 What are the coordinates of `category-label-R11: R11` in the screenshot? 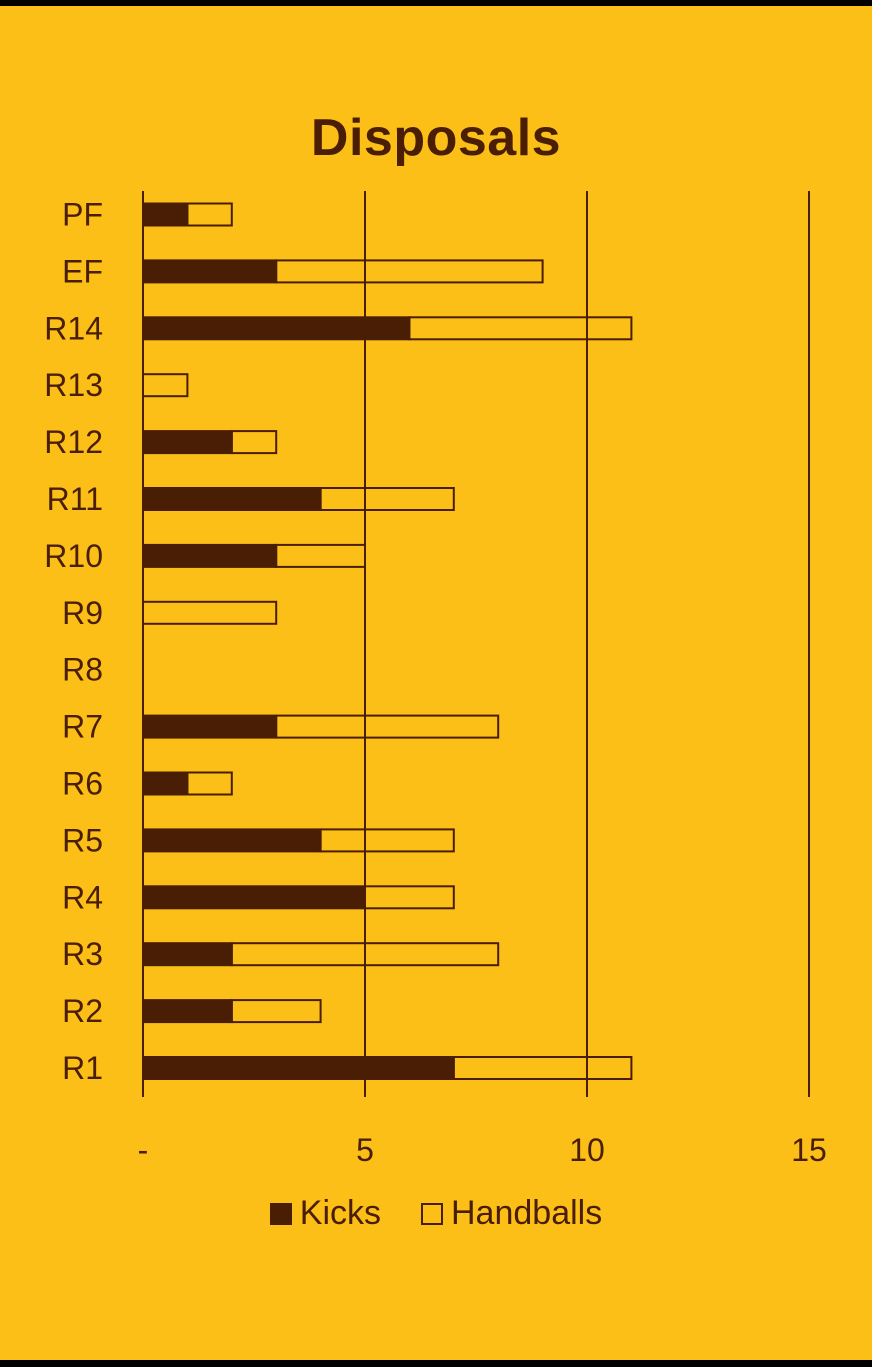 It's located at (75, 499).